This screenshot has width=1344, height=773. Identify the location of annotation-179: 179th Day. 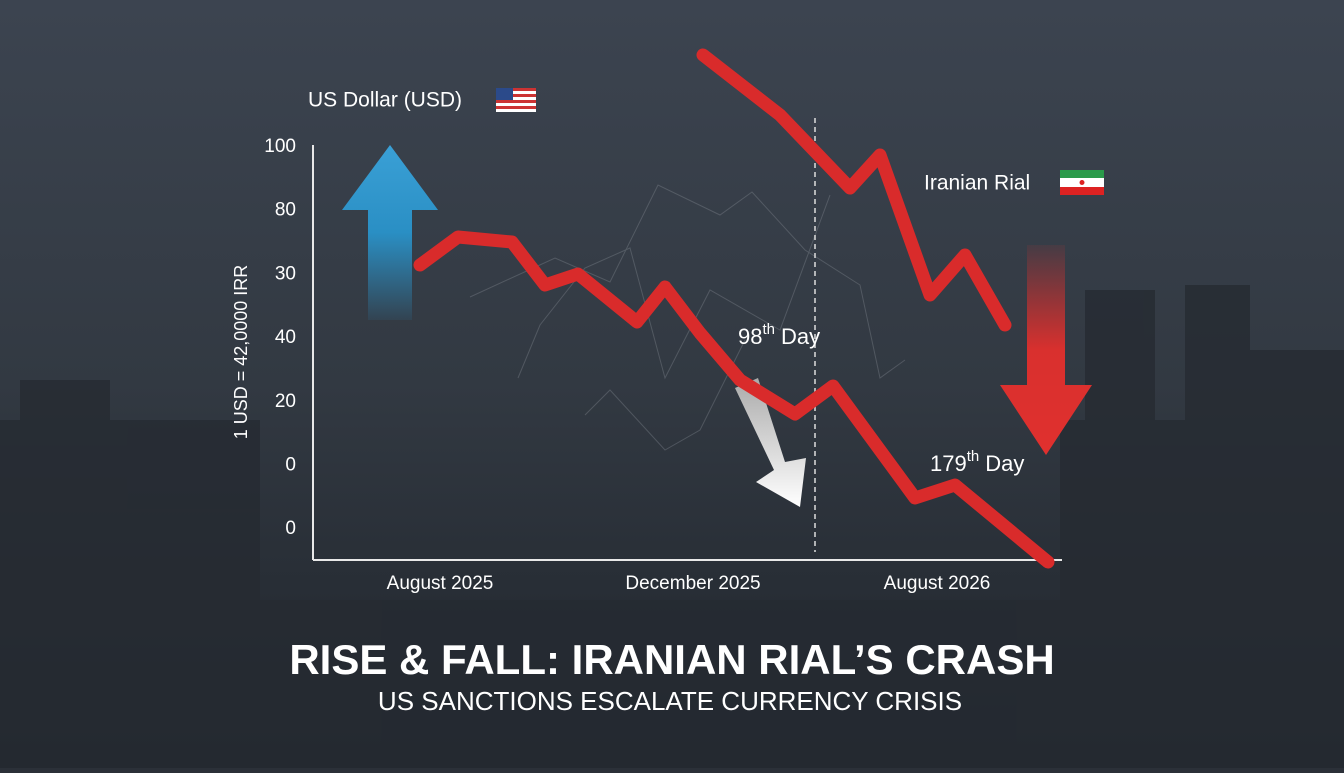
(977, 462).